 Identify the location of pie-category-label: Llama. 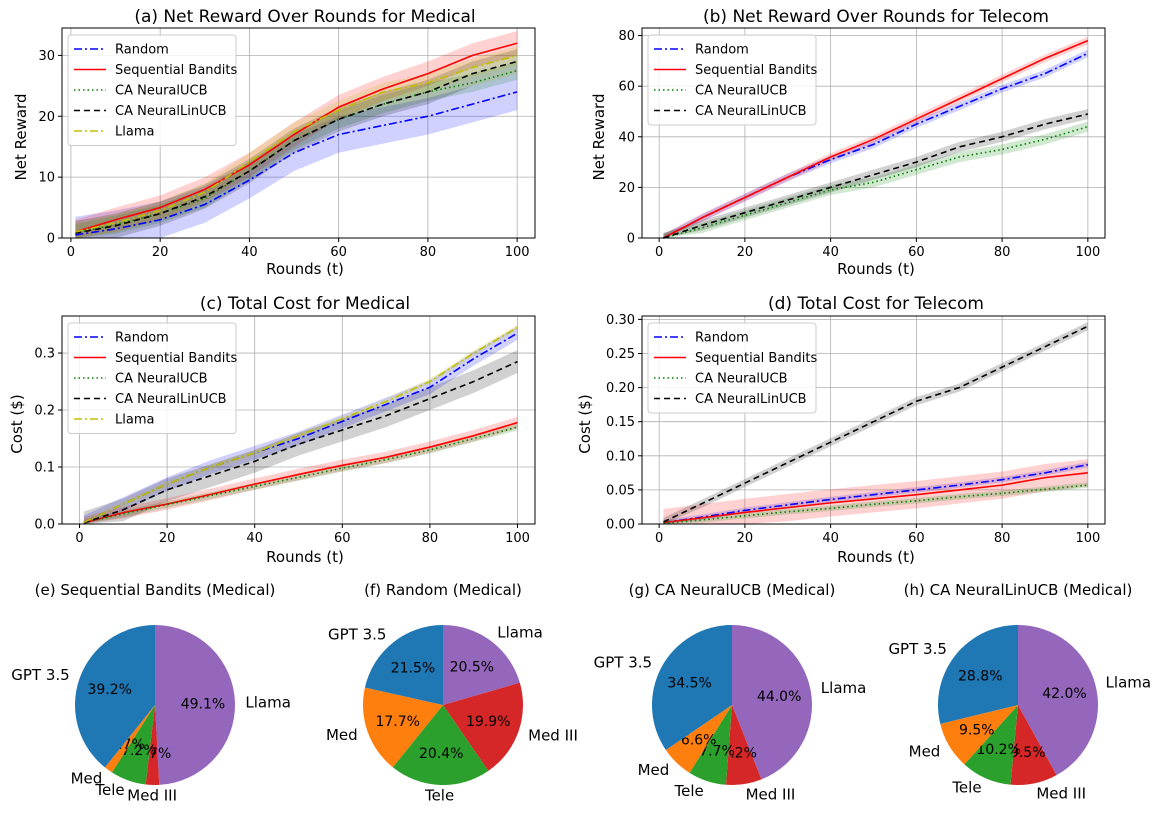
(1129, 683).